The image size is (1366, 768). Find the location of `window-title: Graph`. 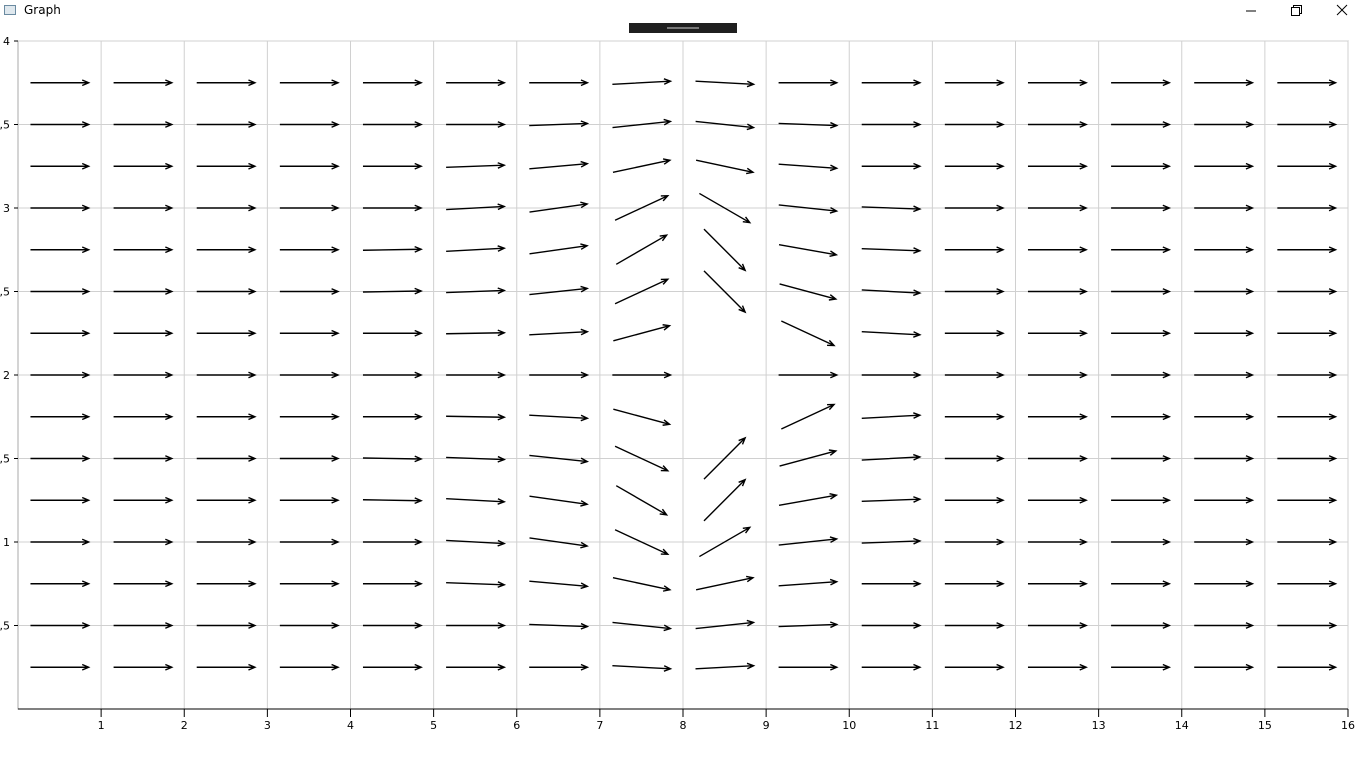

window-title: Graph is located at coordinates (42, 10).